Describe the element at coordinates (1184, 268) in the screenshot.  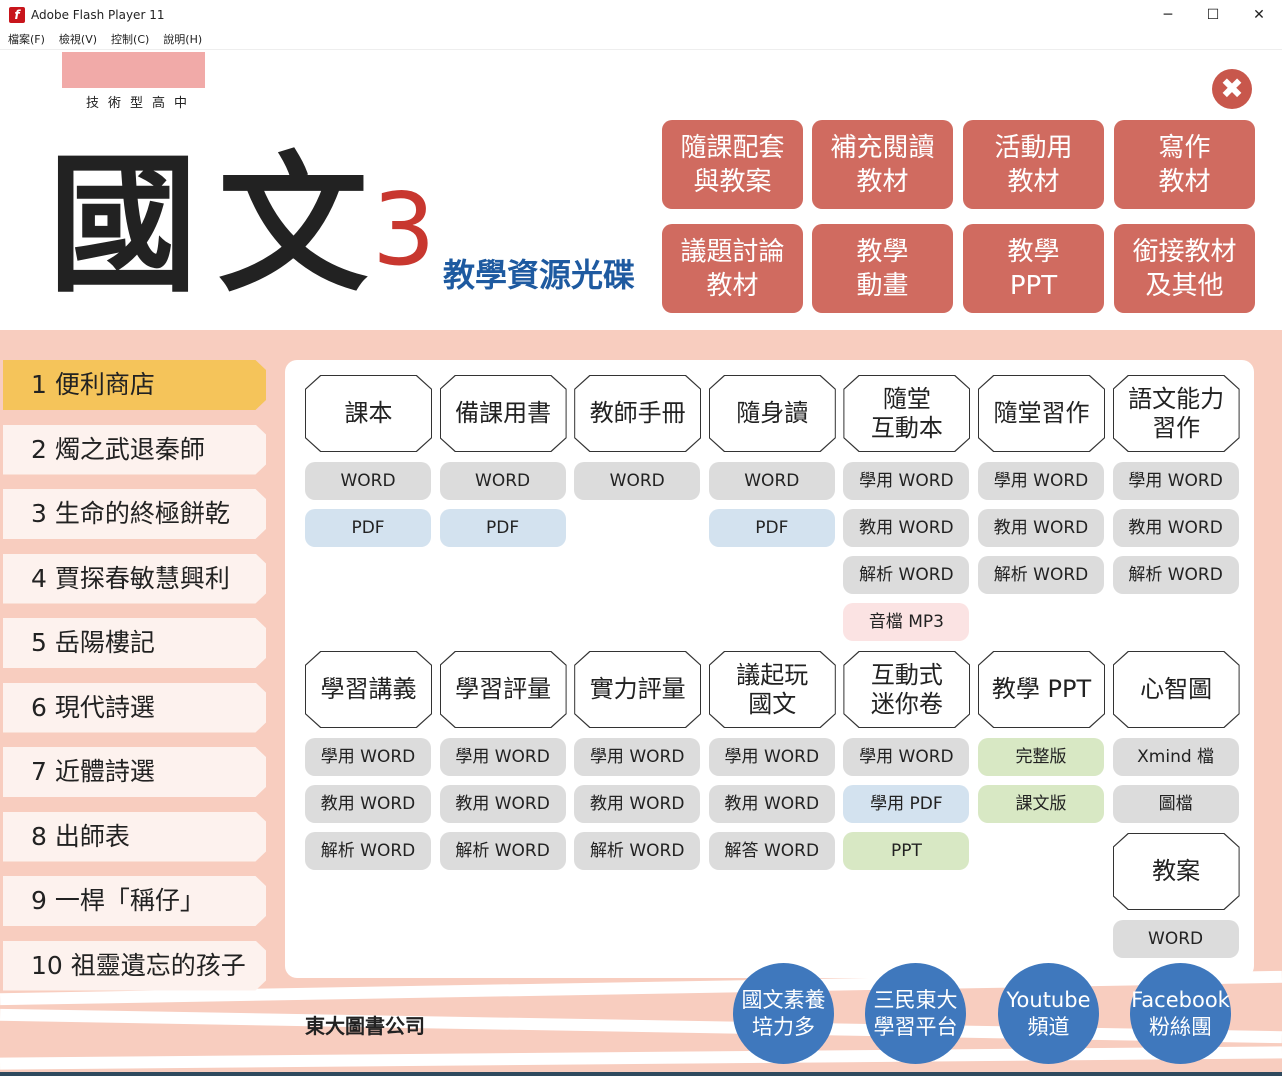
I see `top-category-button: 銜接教材 及其他` at that location.